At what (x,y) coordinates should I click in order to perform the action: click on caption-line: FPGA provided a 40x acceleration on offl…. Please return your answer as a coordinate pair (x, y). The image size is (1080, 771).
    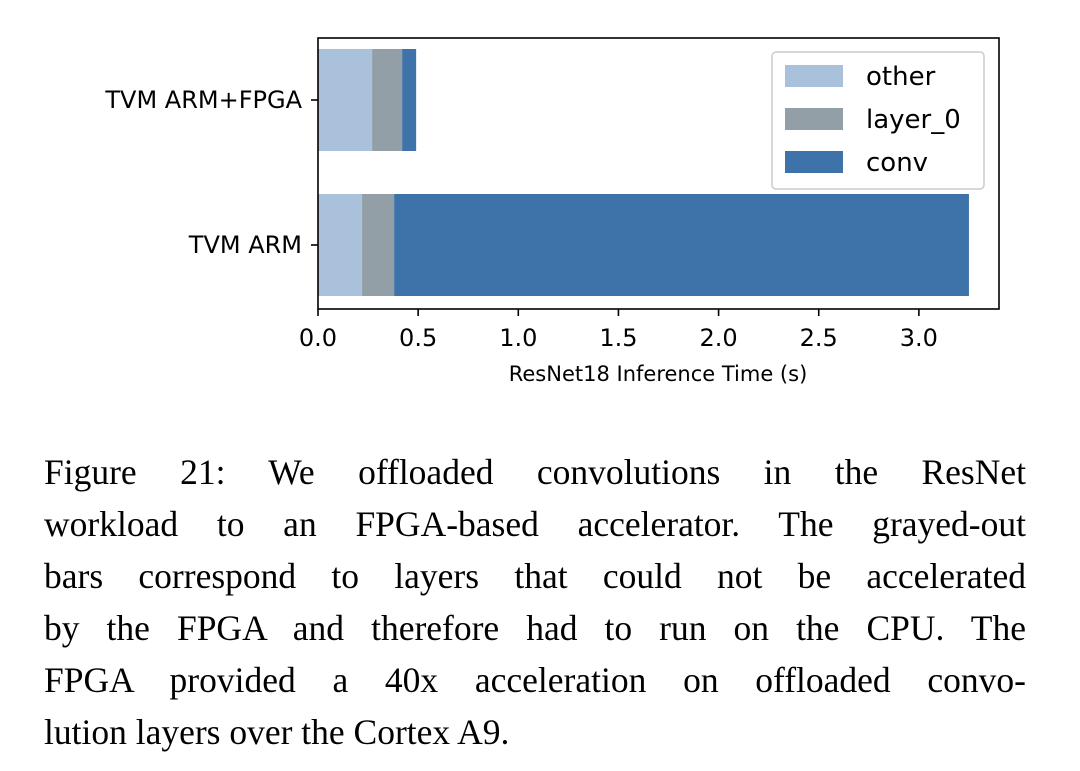
    Looking at the image, I should click on (535, 680).